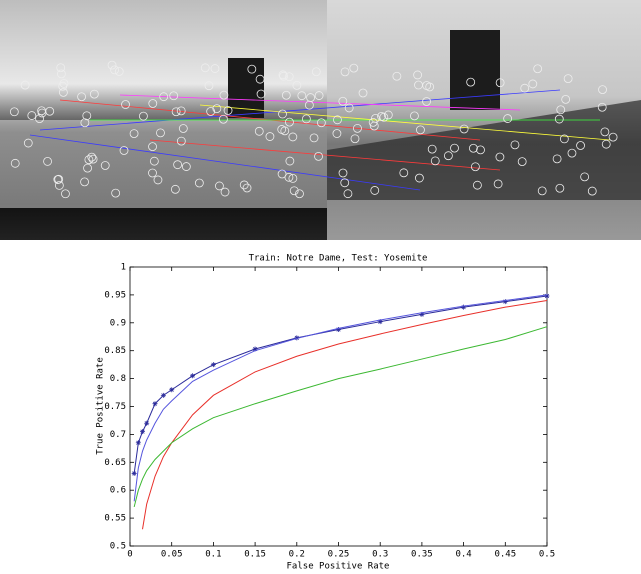 The image size is (641, 574). I want to click on y-tick-label: 0.65, so click(115, 463).